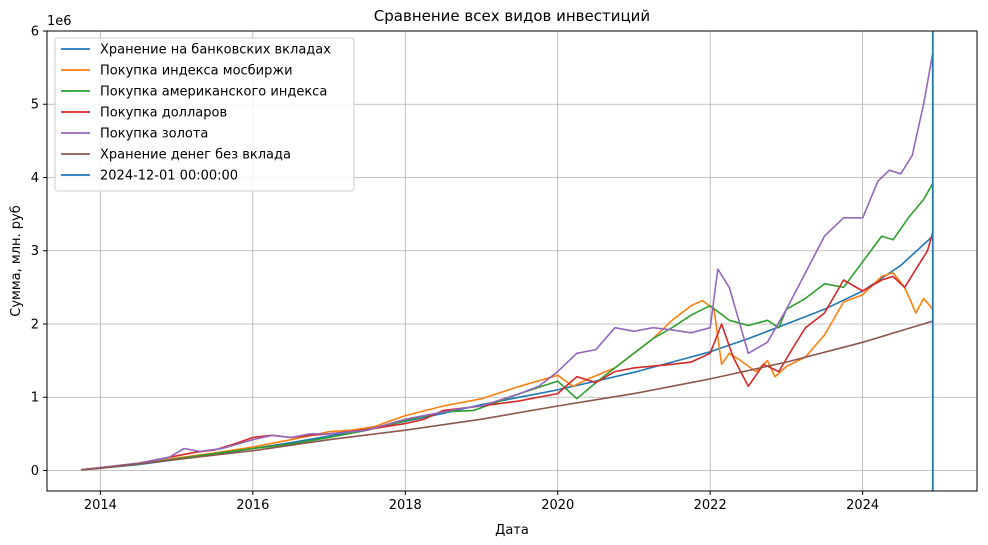  I want to click on x-tick-label: 2014, so click(100, 505).